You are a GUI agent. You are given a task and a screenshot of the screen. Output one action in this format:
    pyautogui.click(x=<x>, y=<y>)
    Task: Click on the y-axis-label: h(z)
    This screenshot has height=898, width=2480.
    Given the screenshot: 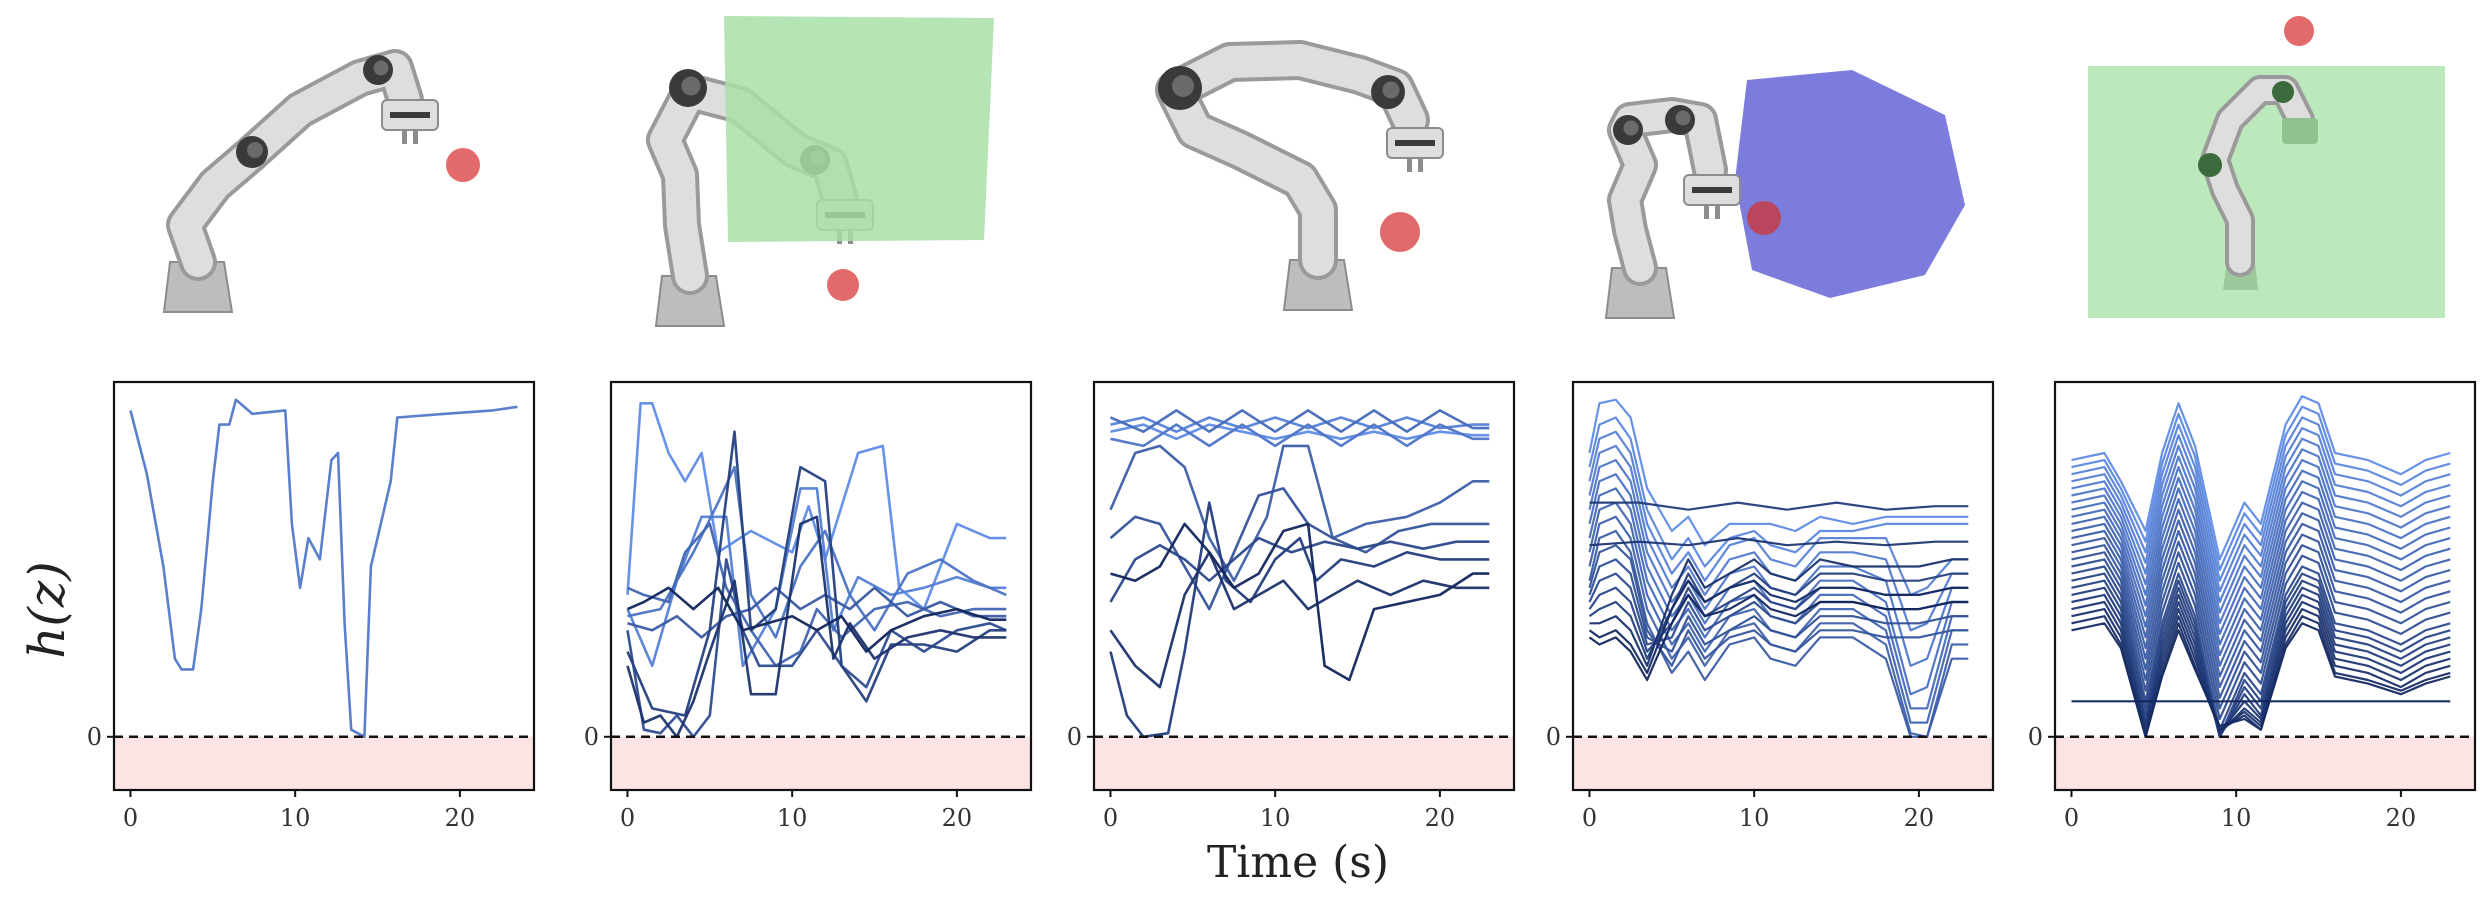 What is the action you would take?
    pyautogui.click(x=47, y=610)
    